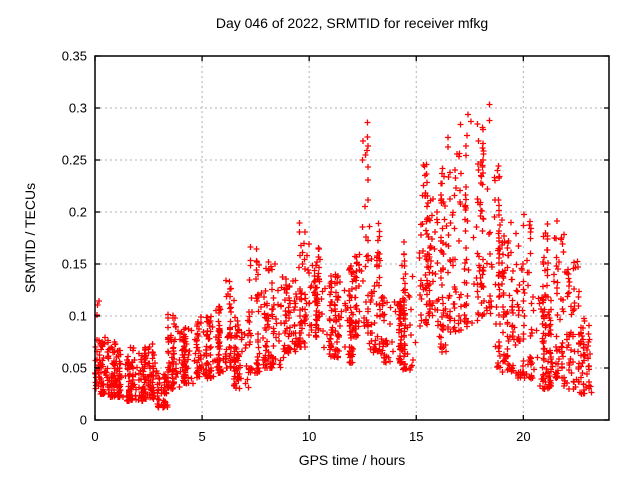 Image resolution: width=640 pixels, height=480 pixels. What do you see at coordinates (74, 56) in the screenshot?
I see `y-tick-label: 0.35` at bounding box center [74, 56].